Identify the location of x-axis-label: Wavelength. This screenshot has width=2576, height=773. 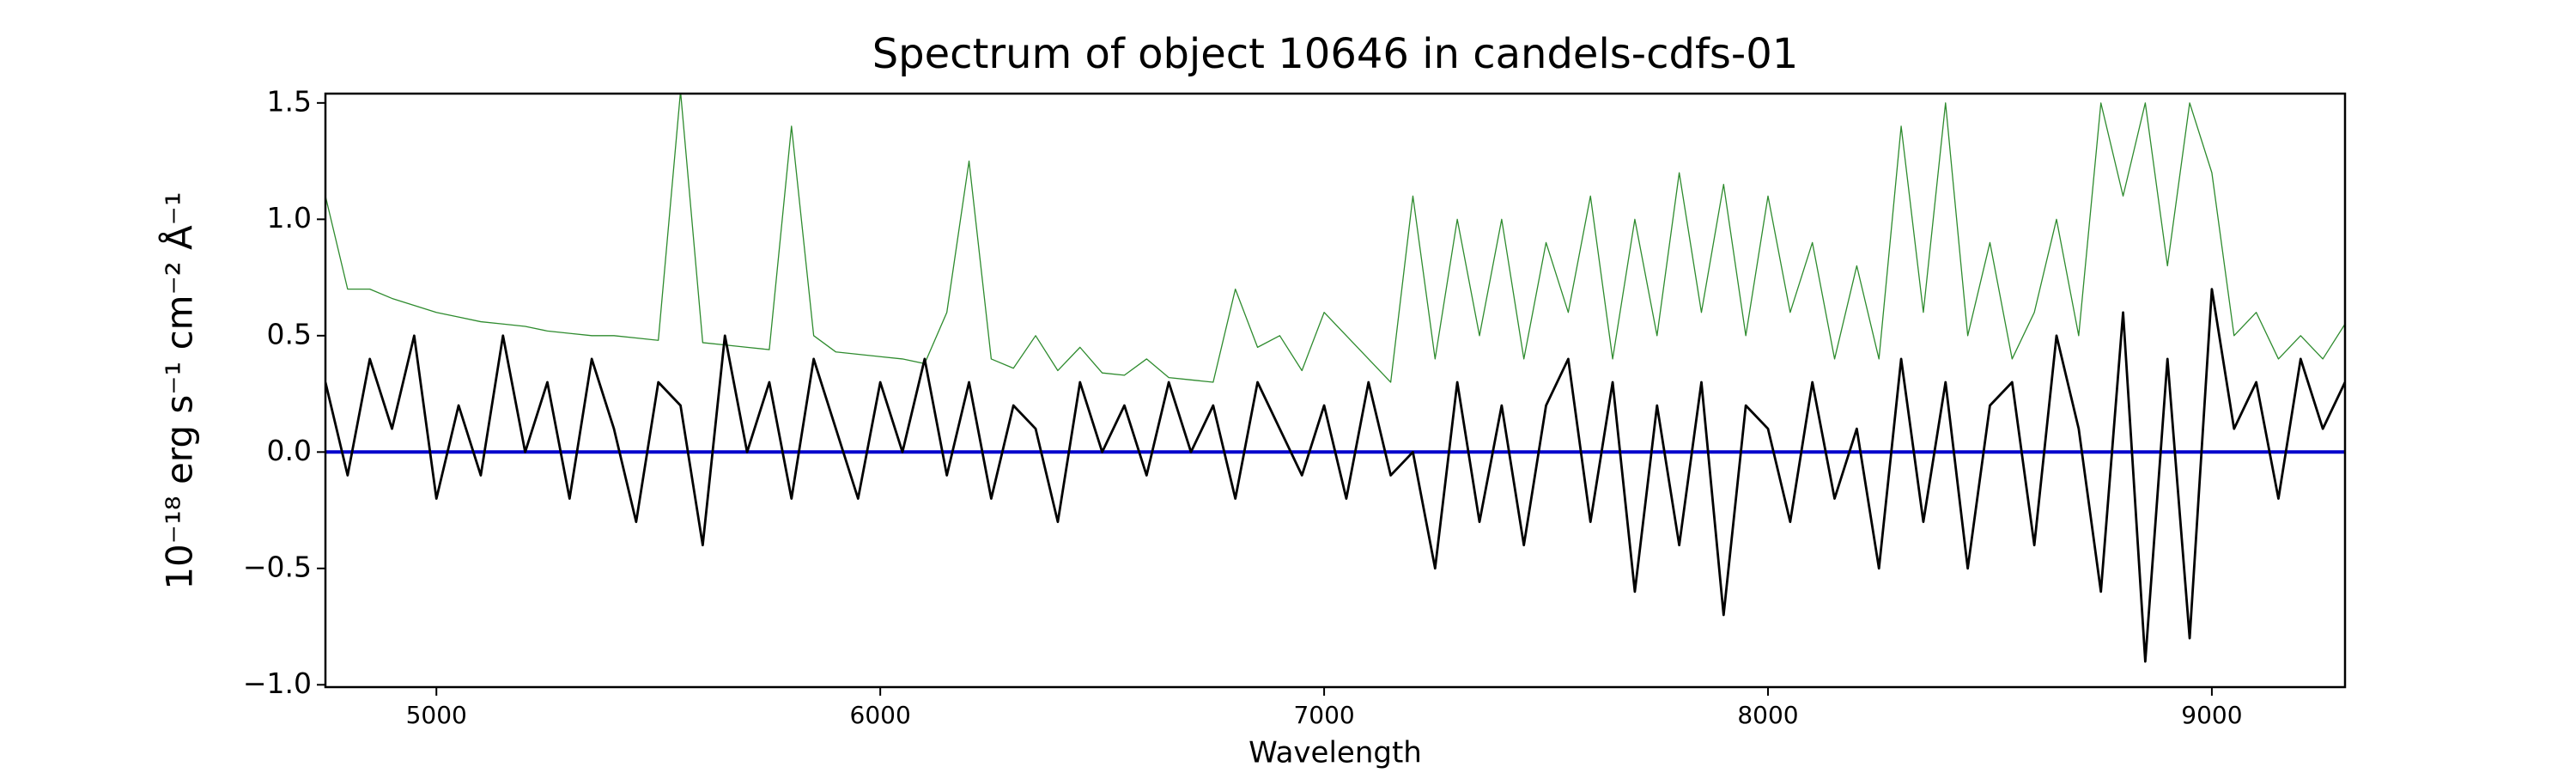
(1335, 753).